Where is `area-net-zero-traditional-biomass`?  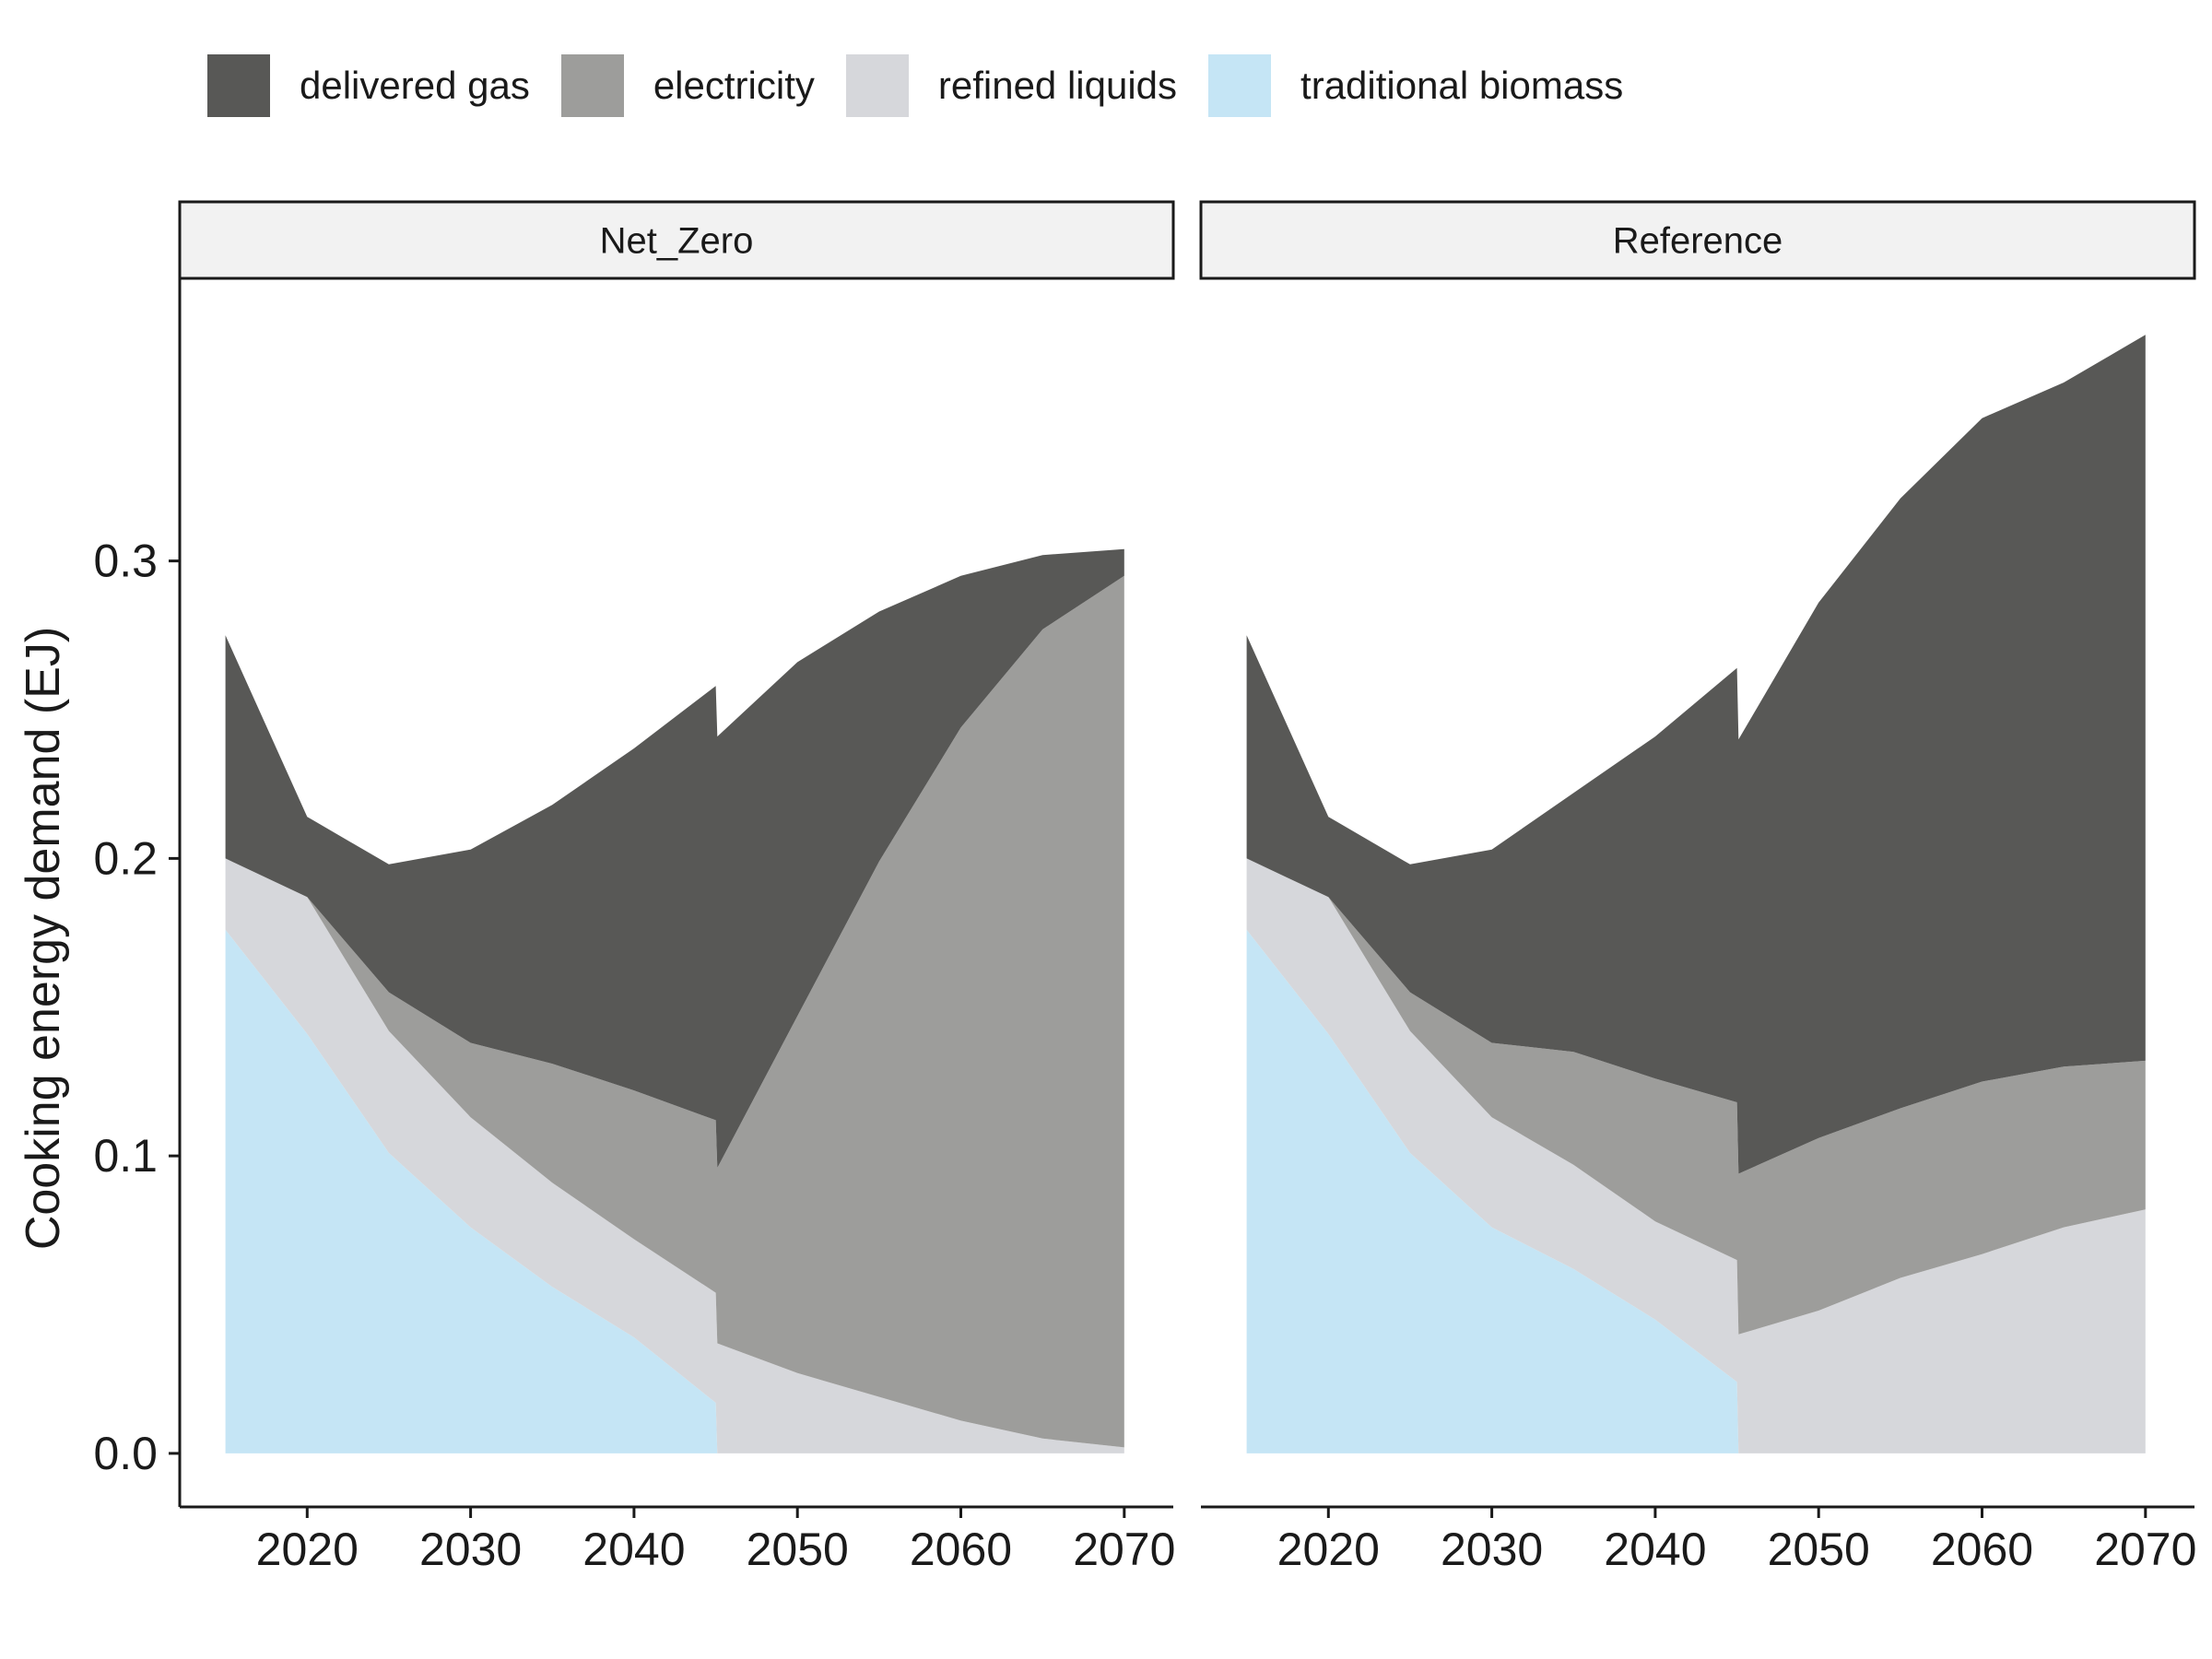 area-net-zero-traditional-biomass is located at coordinates (674, 1191).